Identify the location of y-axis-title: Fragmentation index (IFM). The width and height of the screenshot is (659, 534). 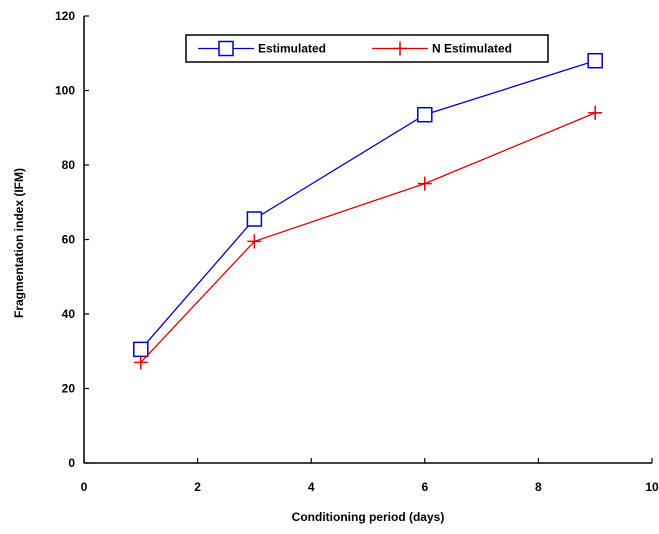
(19, 243).